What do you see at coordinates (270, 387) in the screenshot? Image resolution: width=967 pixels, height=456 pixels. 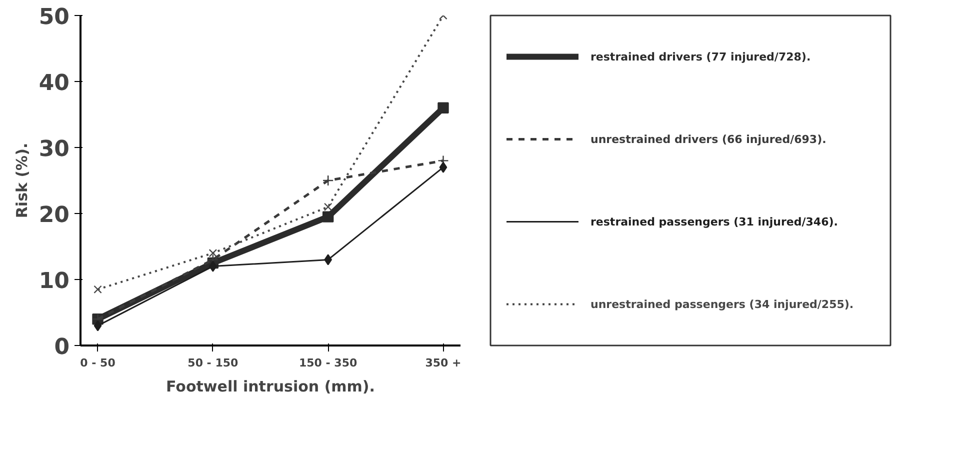 I see `x-axis-title: Footwell intrusion (mm).` at bounding box center [270, 387].